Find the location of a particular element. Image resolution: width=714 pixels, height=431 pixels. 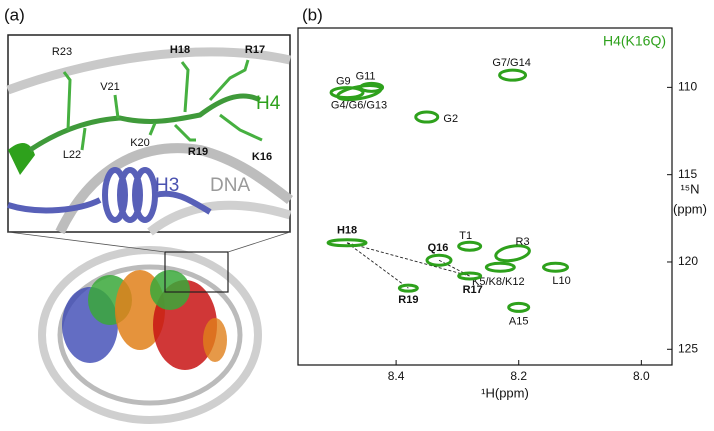

dna-label: DNA is located at coordinates (230, 185).